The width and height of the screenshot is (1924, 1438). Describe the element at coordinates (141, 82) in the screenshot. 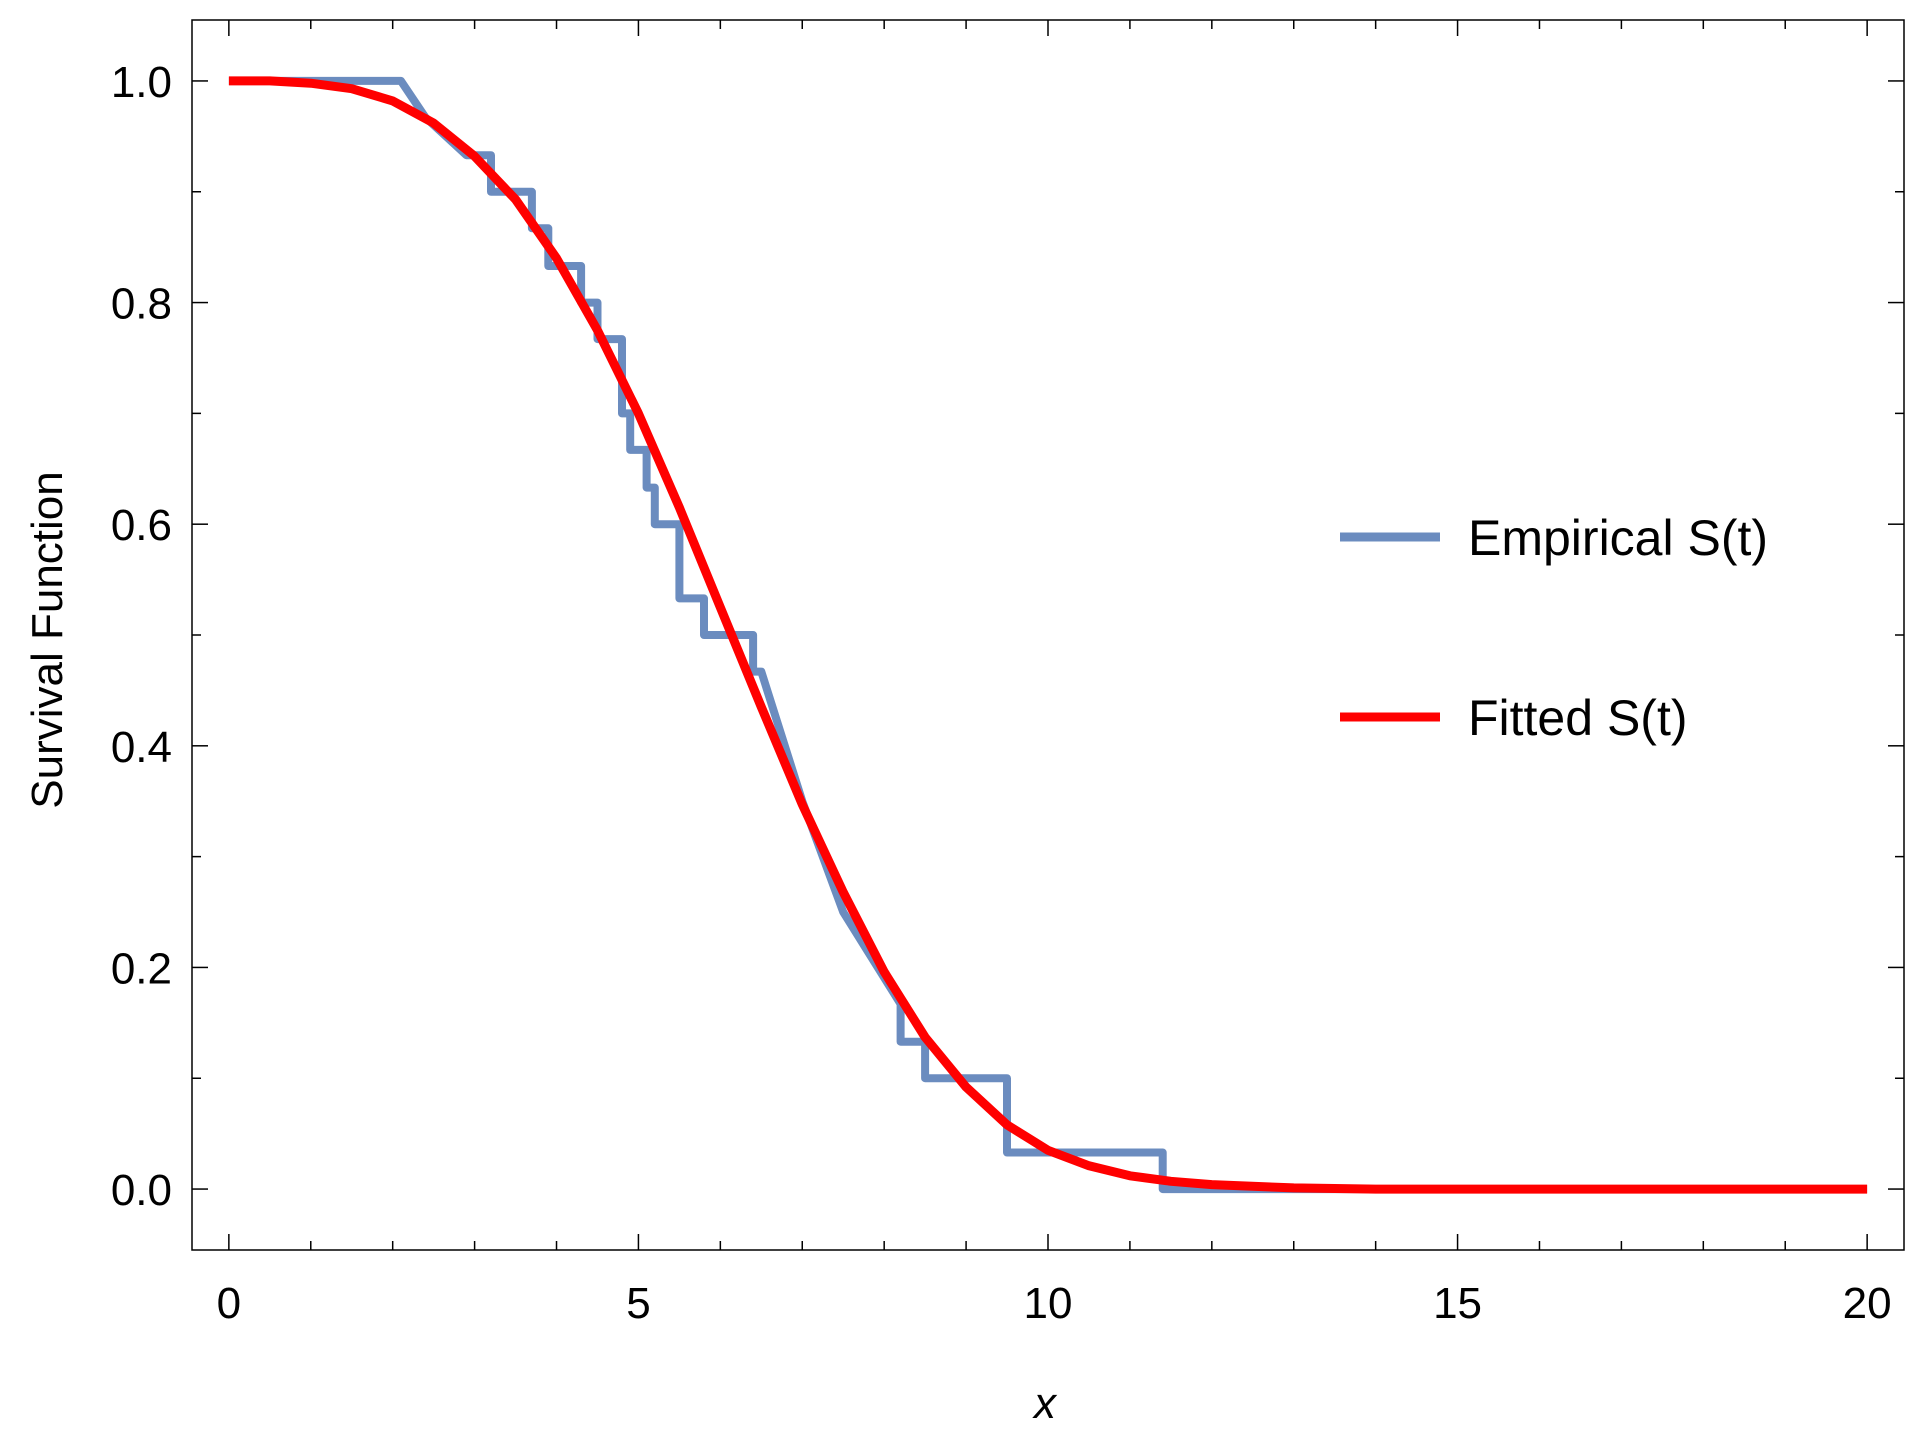

I see `y-tick-label: 1.0` at that location.